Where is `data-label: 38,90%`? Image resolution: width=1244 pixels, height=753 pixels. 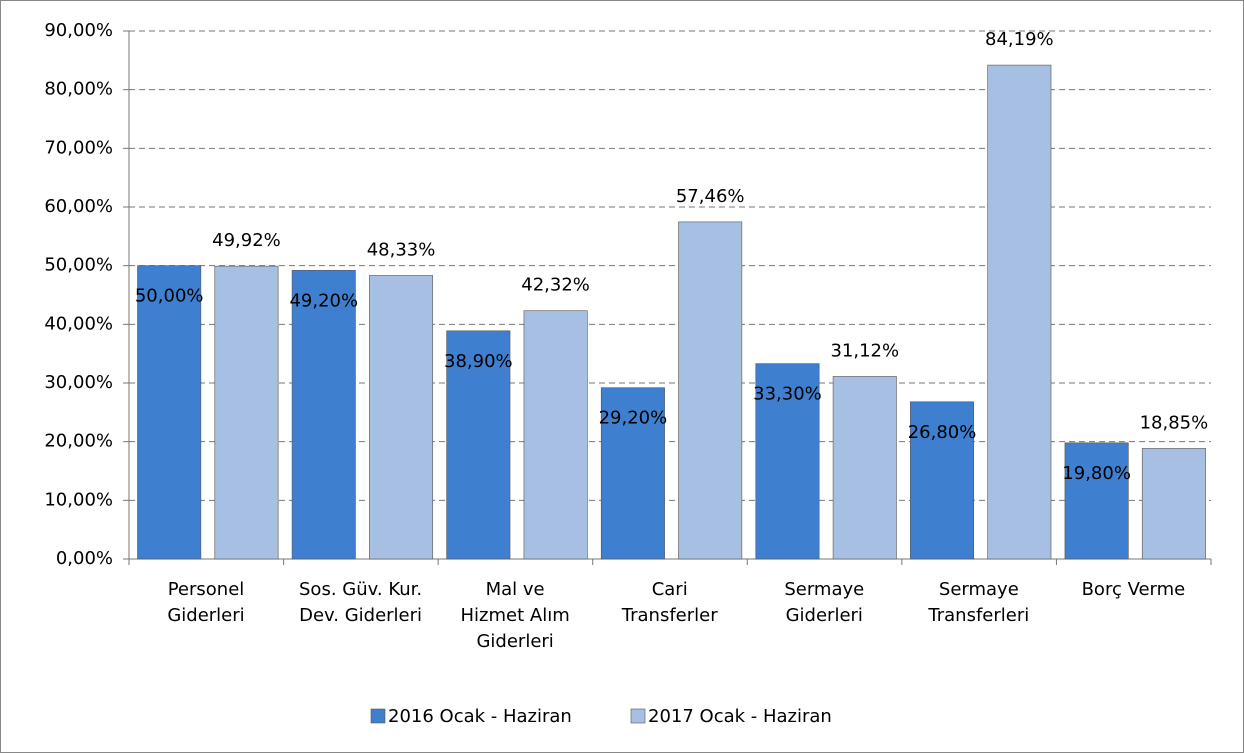 data-label: 38,90% is located at coordinates (478, 361).